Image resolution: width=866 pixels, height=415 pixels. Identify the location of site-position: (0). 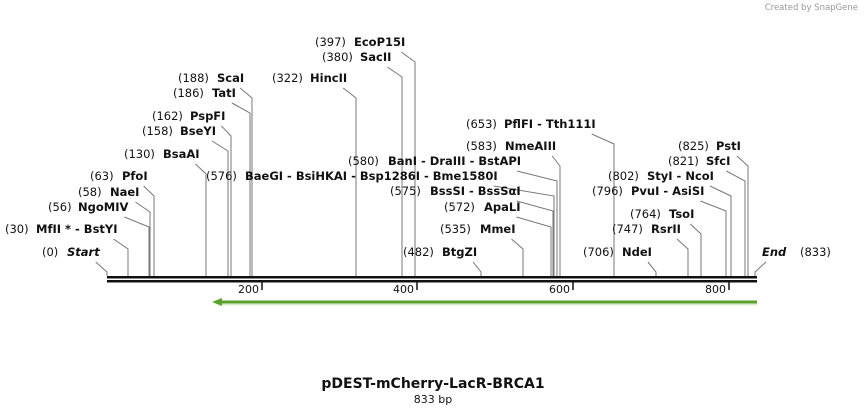
(50, 252).